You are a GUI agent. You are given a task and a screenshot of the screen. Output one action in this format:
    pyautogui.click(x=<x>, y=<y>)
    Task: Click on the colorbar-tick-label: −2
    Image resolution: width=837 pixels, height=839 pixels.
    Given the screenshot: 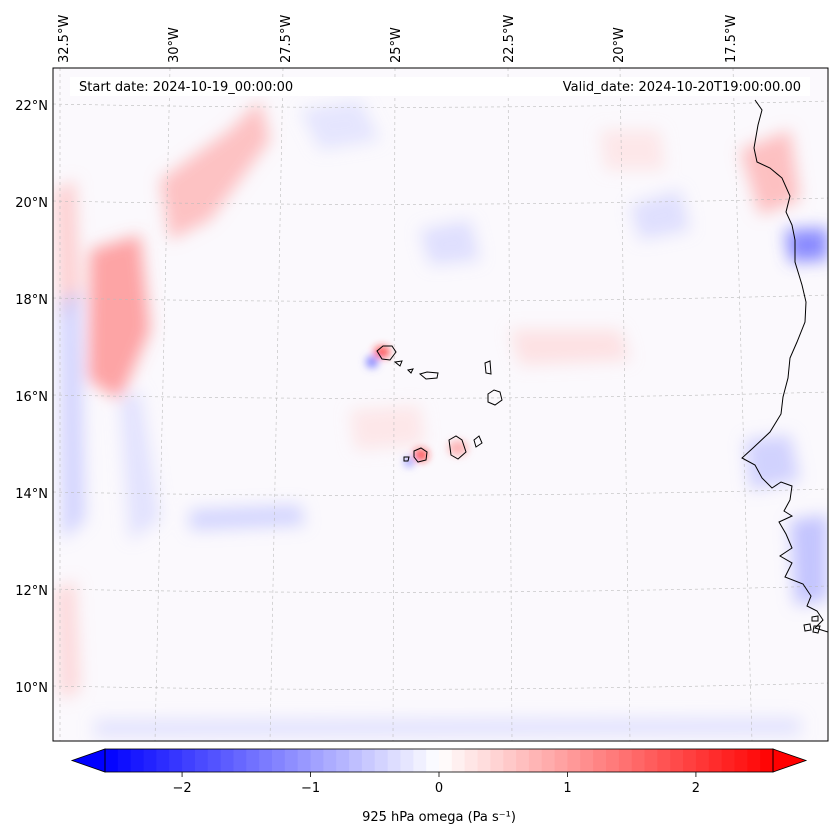 What is the action you would take?
    pyautogui.click(x=181, y=788)
    